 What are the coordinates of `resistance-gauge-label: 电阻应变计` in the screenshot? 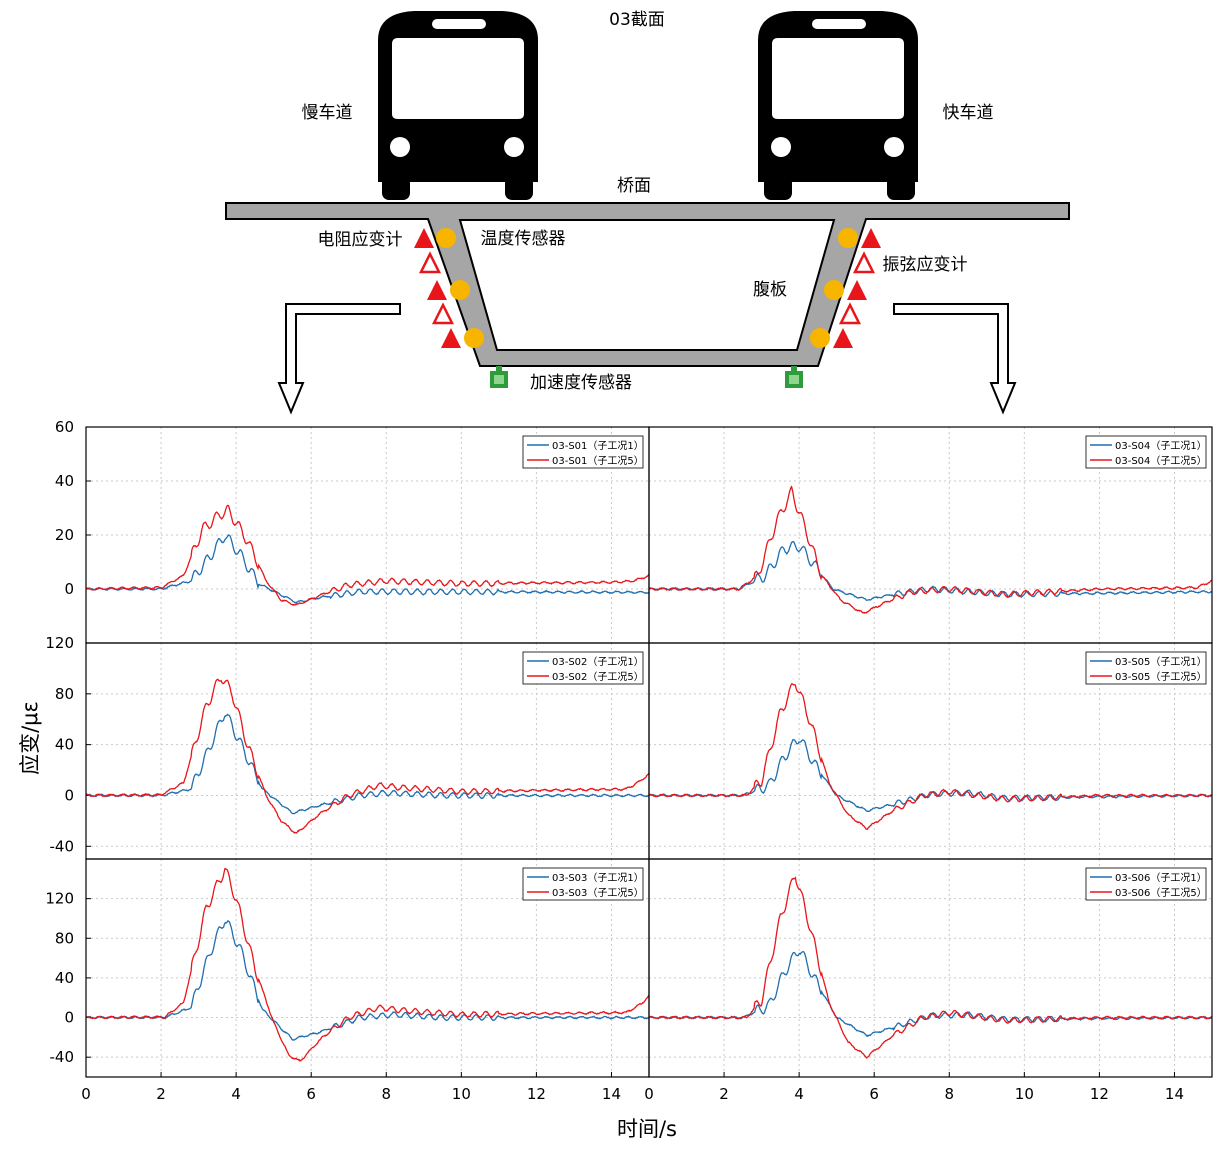 It's located at (360, 240).